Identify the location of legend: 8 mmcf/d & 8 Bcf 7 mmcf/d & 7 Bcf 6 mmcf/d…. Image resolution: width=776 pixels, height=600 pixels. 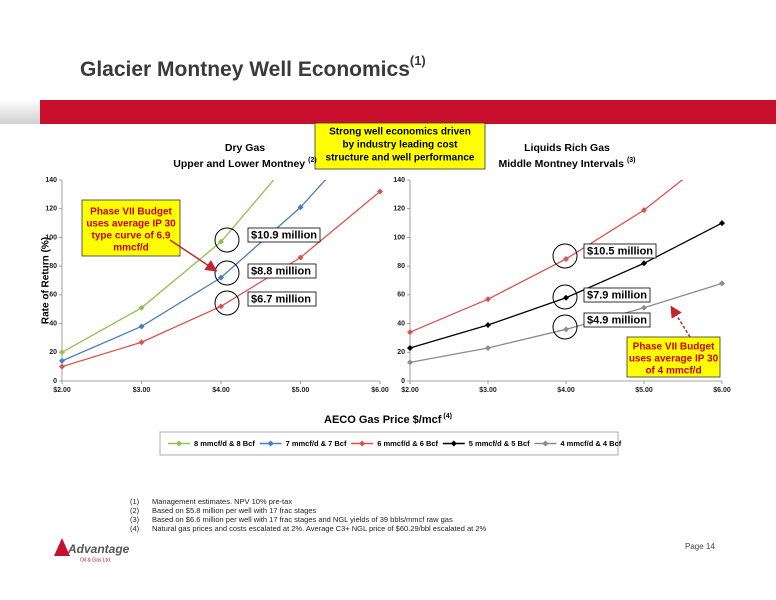
(395, 443).